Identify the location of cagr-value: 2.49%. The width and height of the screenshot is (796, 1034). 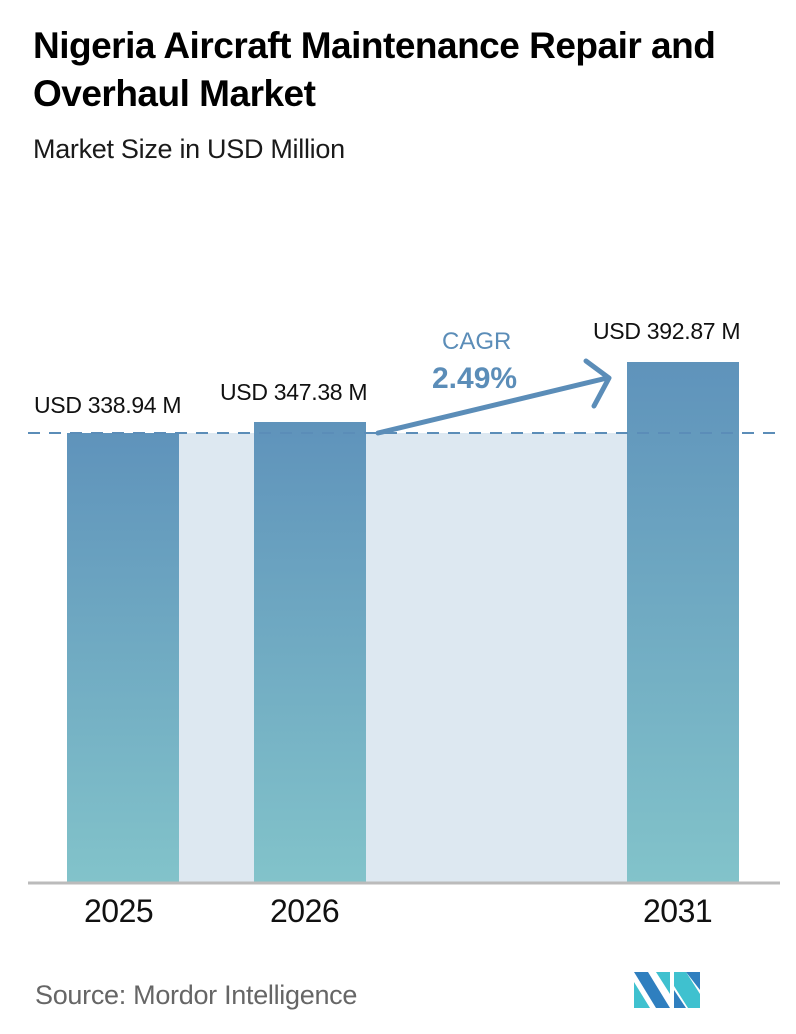
(475, 378).